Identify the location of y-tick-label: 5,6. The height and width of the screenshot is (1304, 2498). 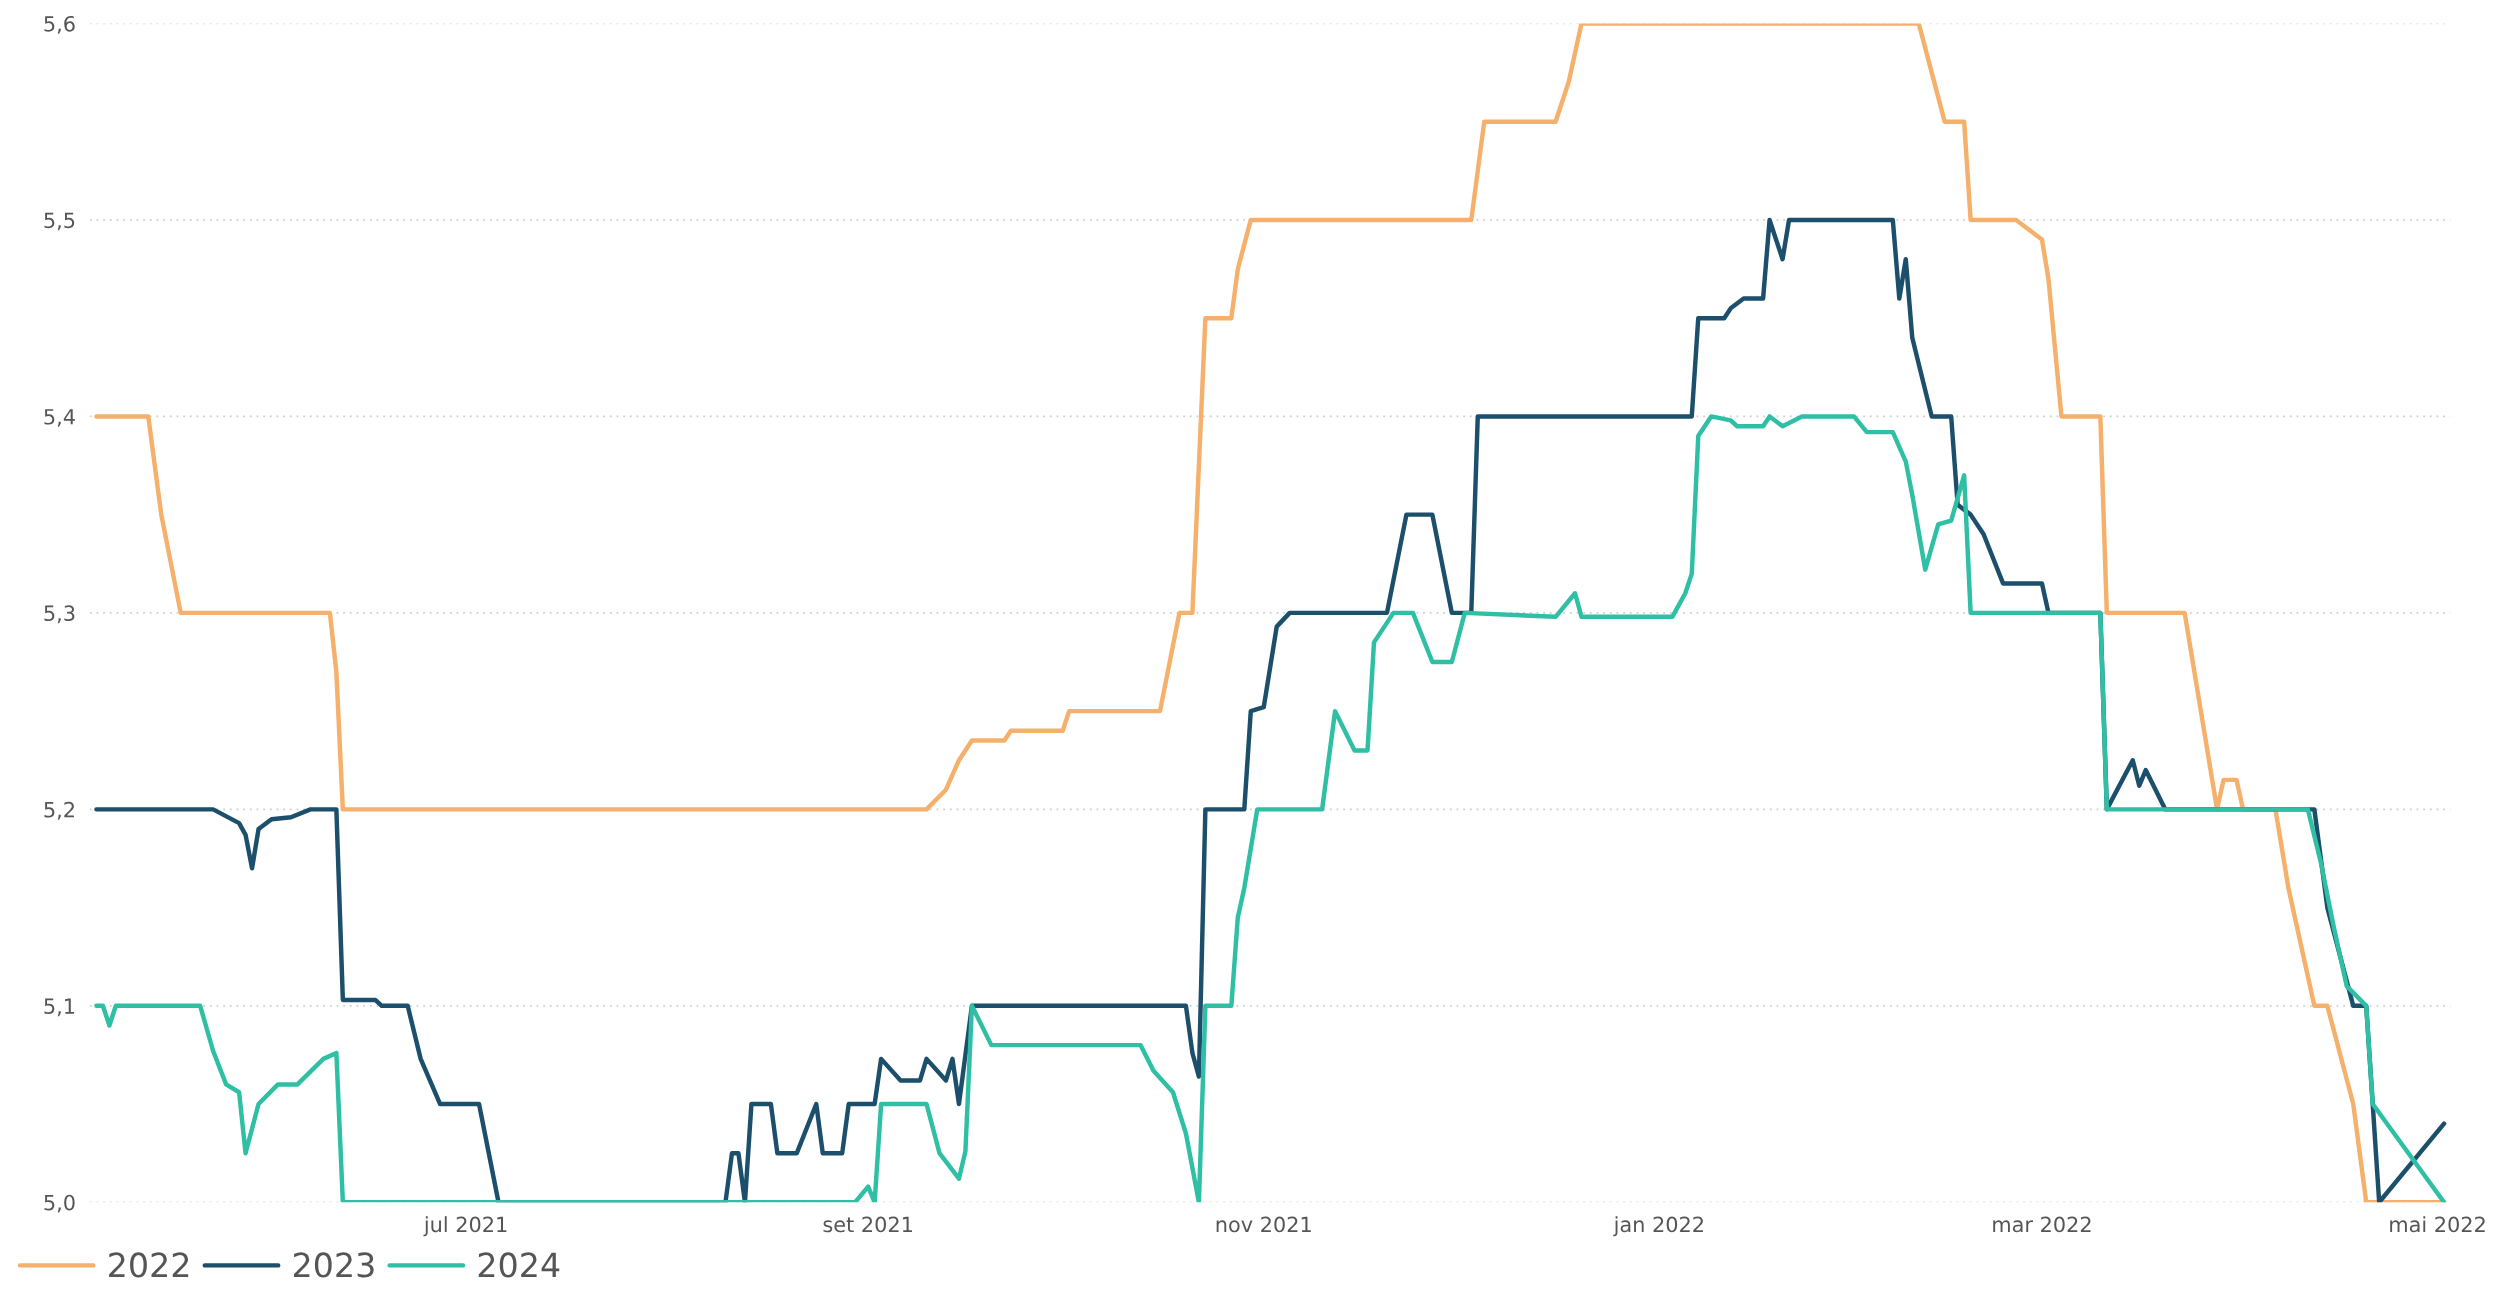
(59, 24).